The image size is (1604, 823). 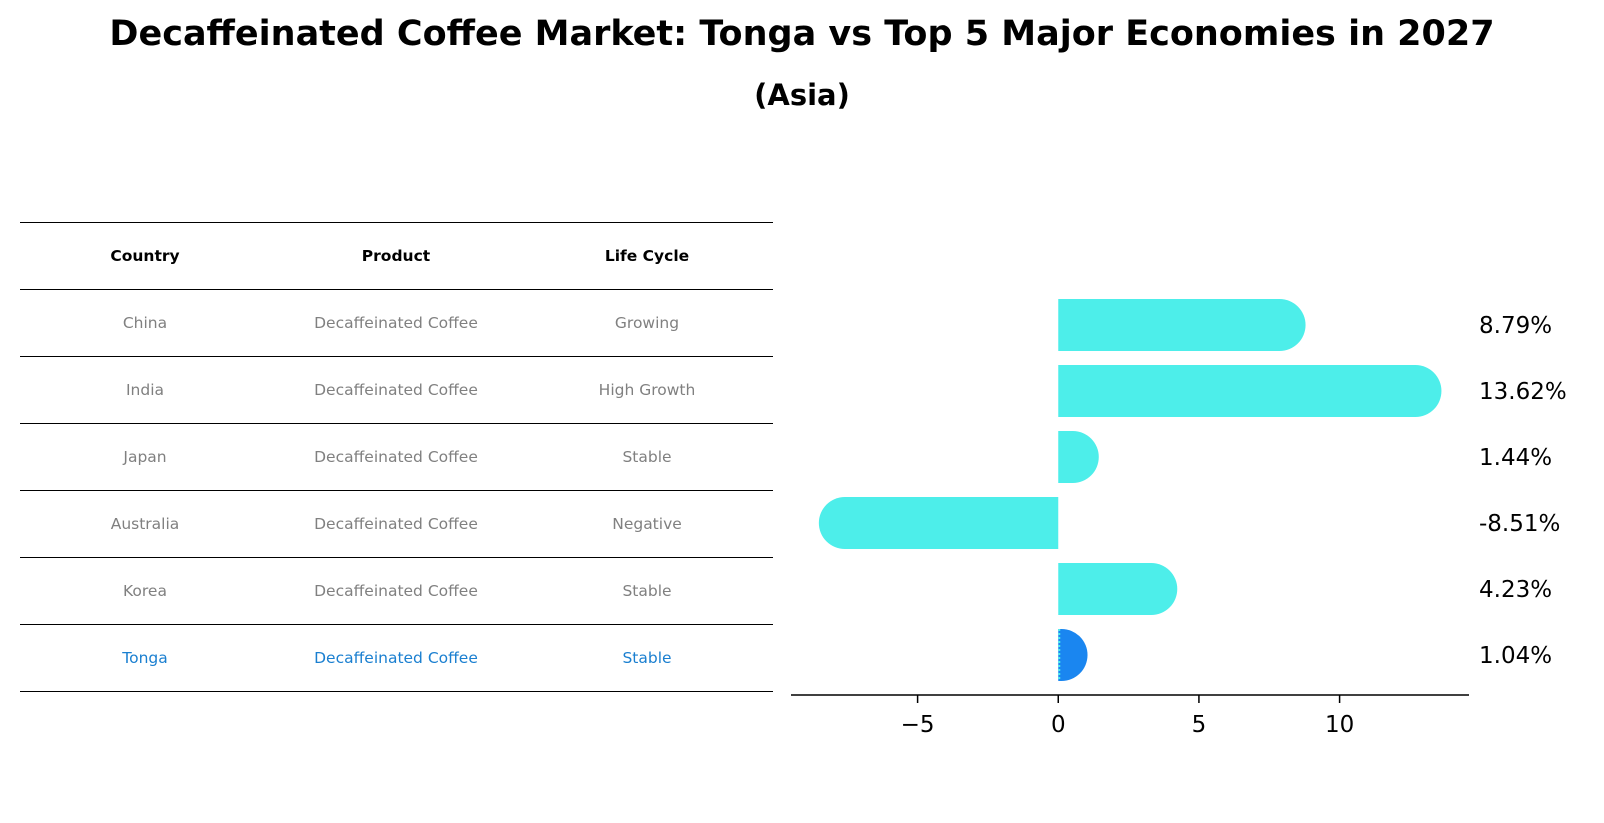 I want to click on table-header-row: Country Product Life Cycle, so click(x=396, y=255).